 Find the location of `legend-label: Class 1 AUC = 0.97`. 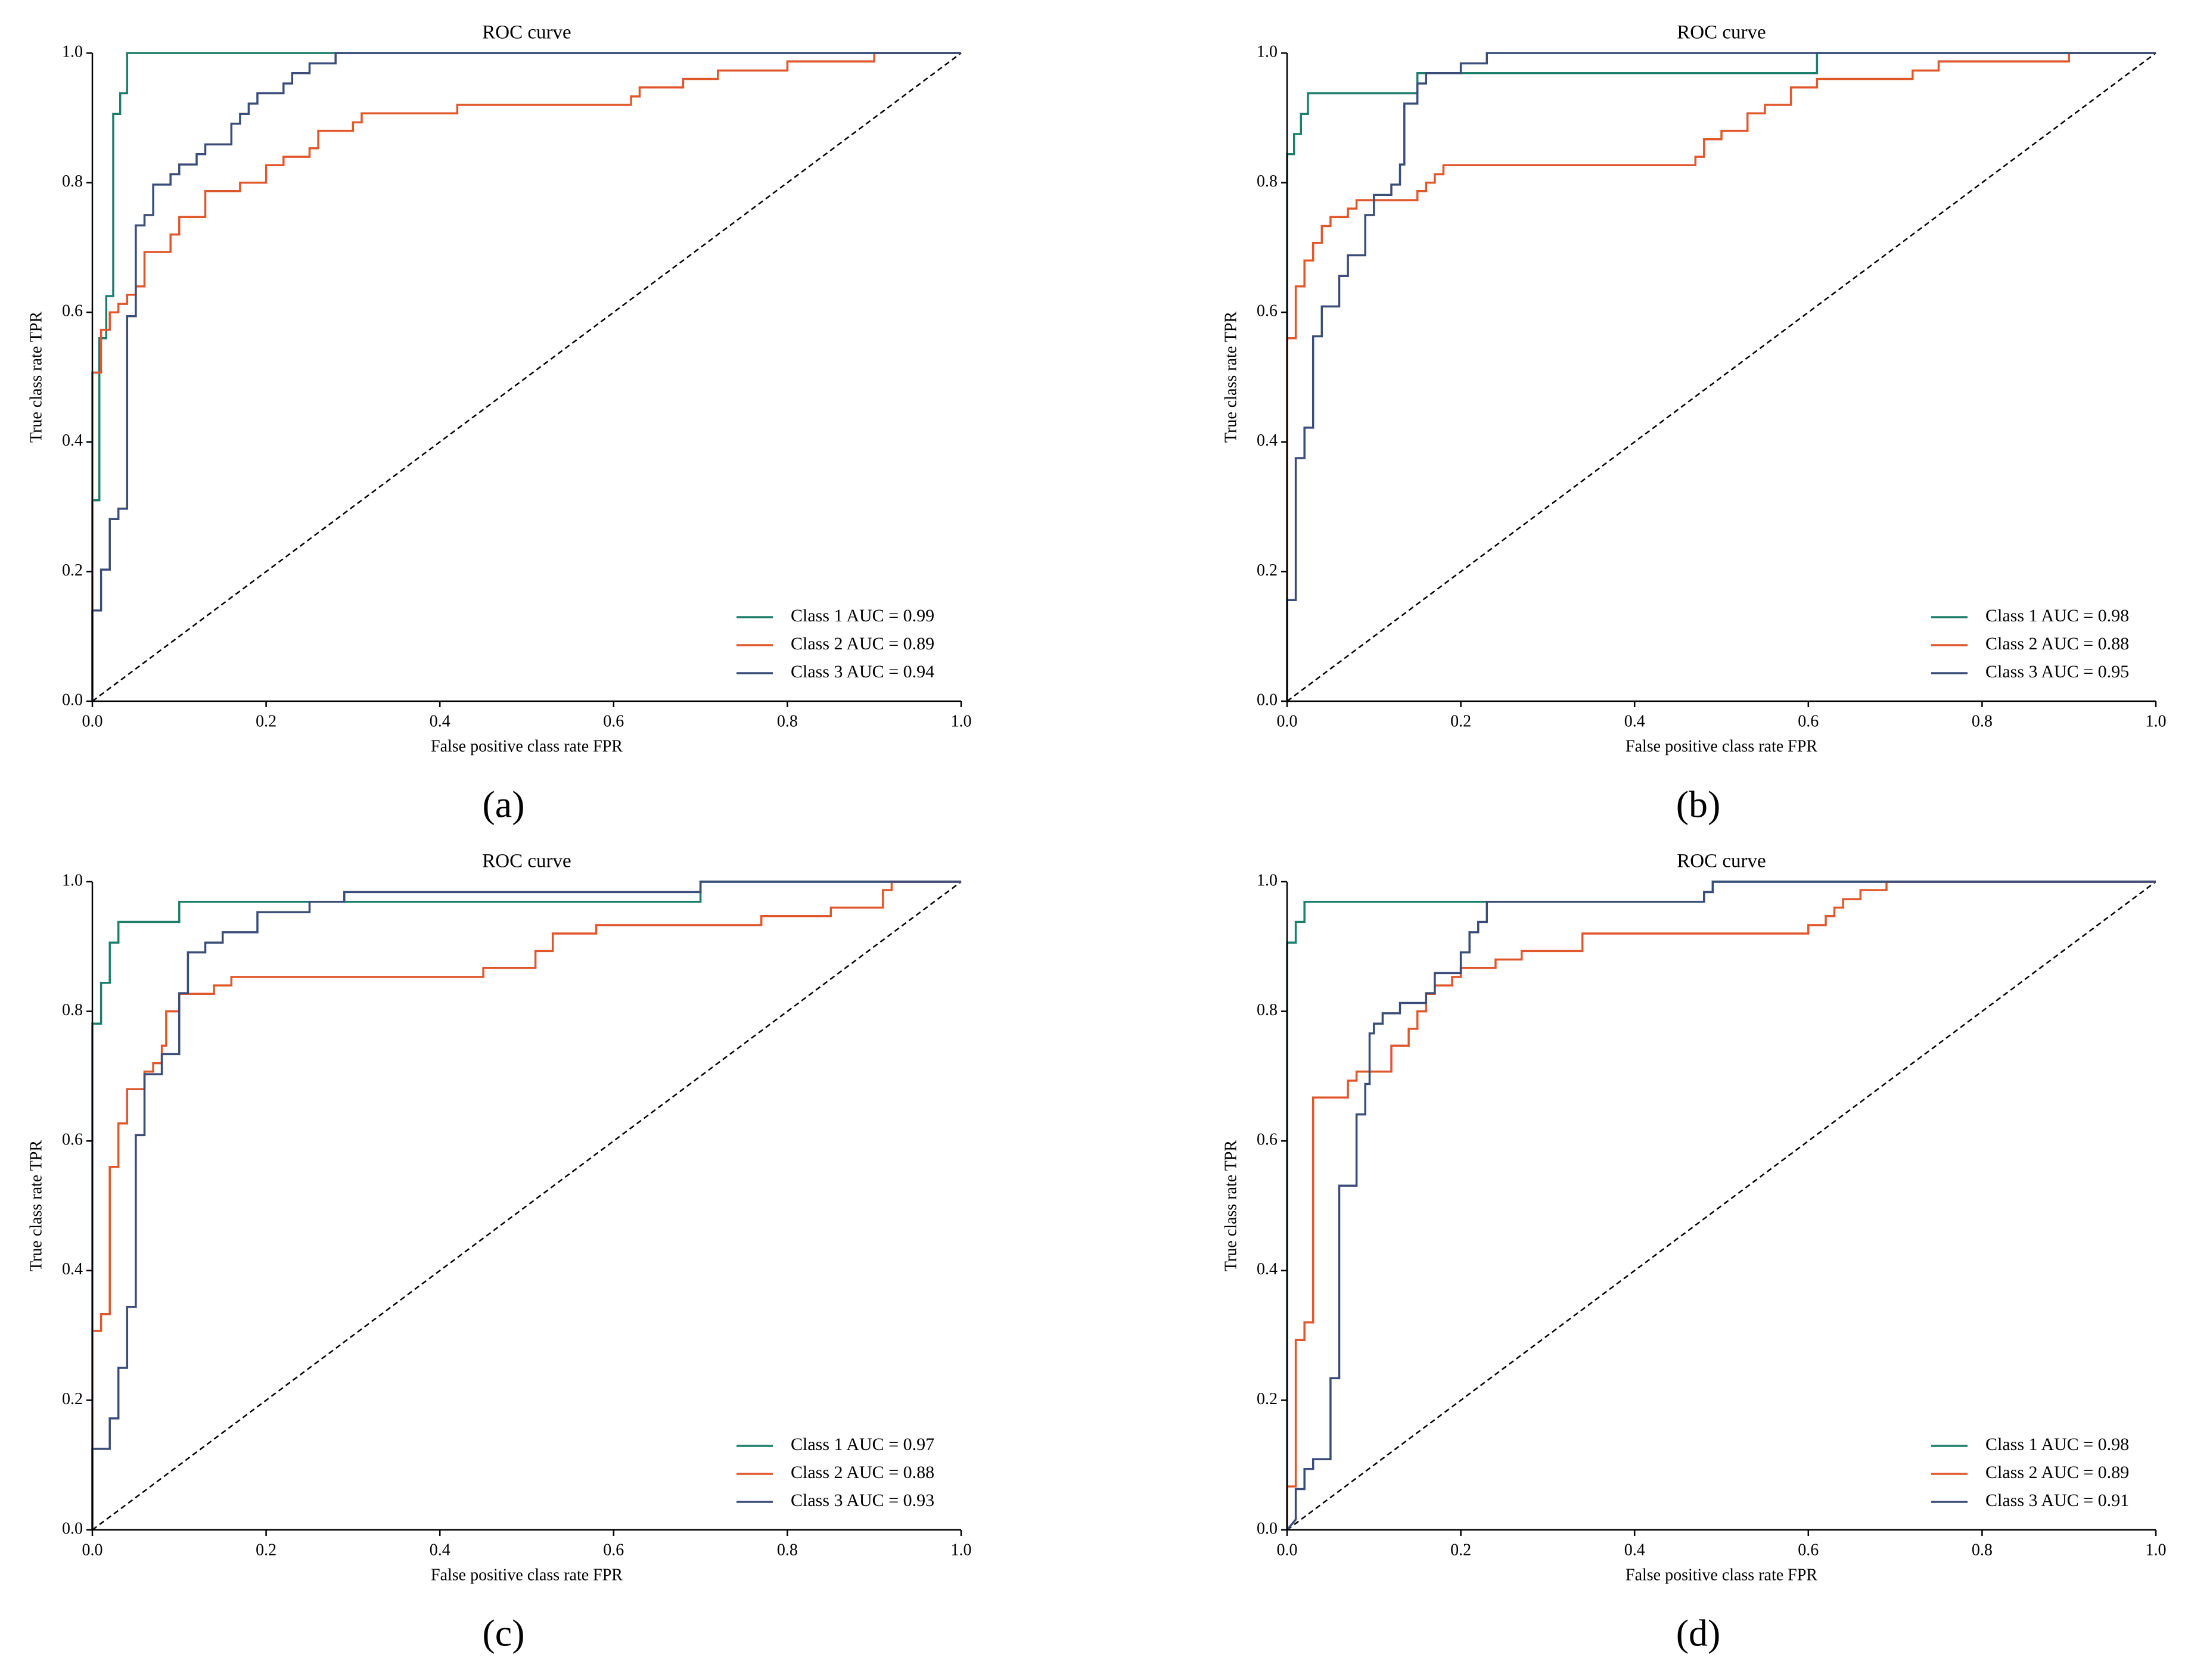

legend-label: Class 1 AUC = 0.97 is located at coordinates (862, 1444).